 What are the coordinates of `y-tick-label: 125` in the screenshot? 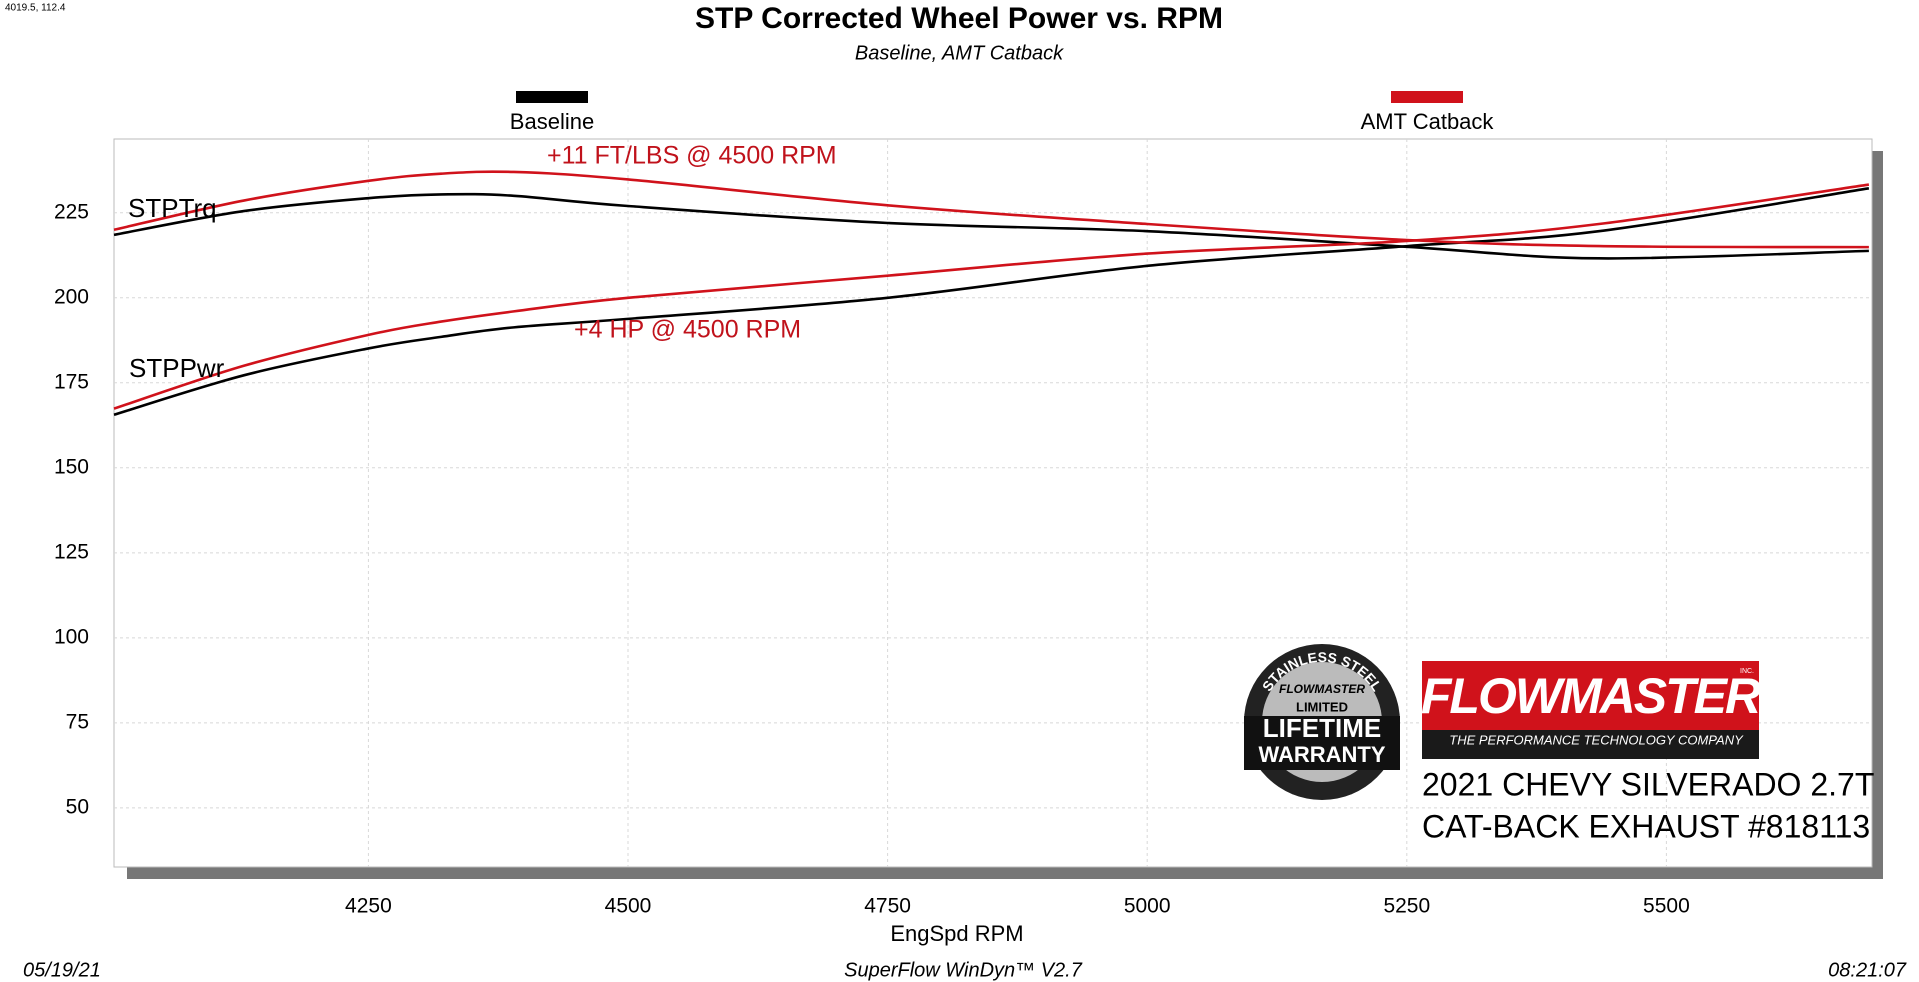 It's located at (71, 551).